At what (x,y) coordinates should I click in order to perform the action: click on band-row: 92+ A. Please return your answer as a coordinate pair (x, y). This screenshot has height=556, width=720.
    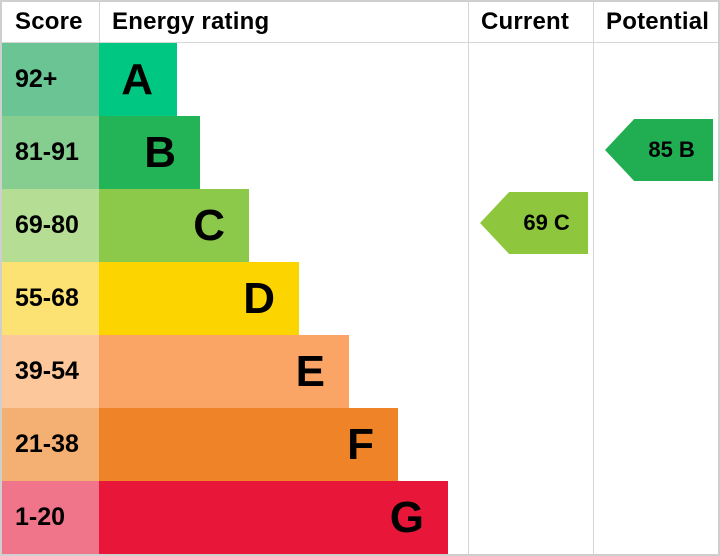
    Looking at the image, I should click on (360, 79).